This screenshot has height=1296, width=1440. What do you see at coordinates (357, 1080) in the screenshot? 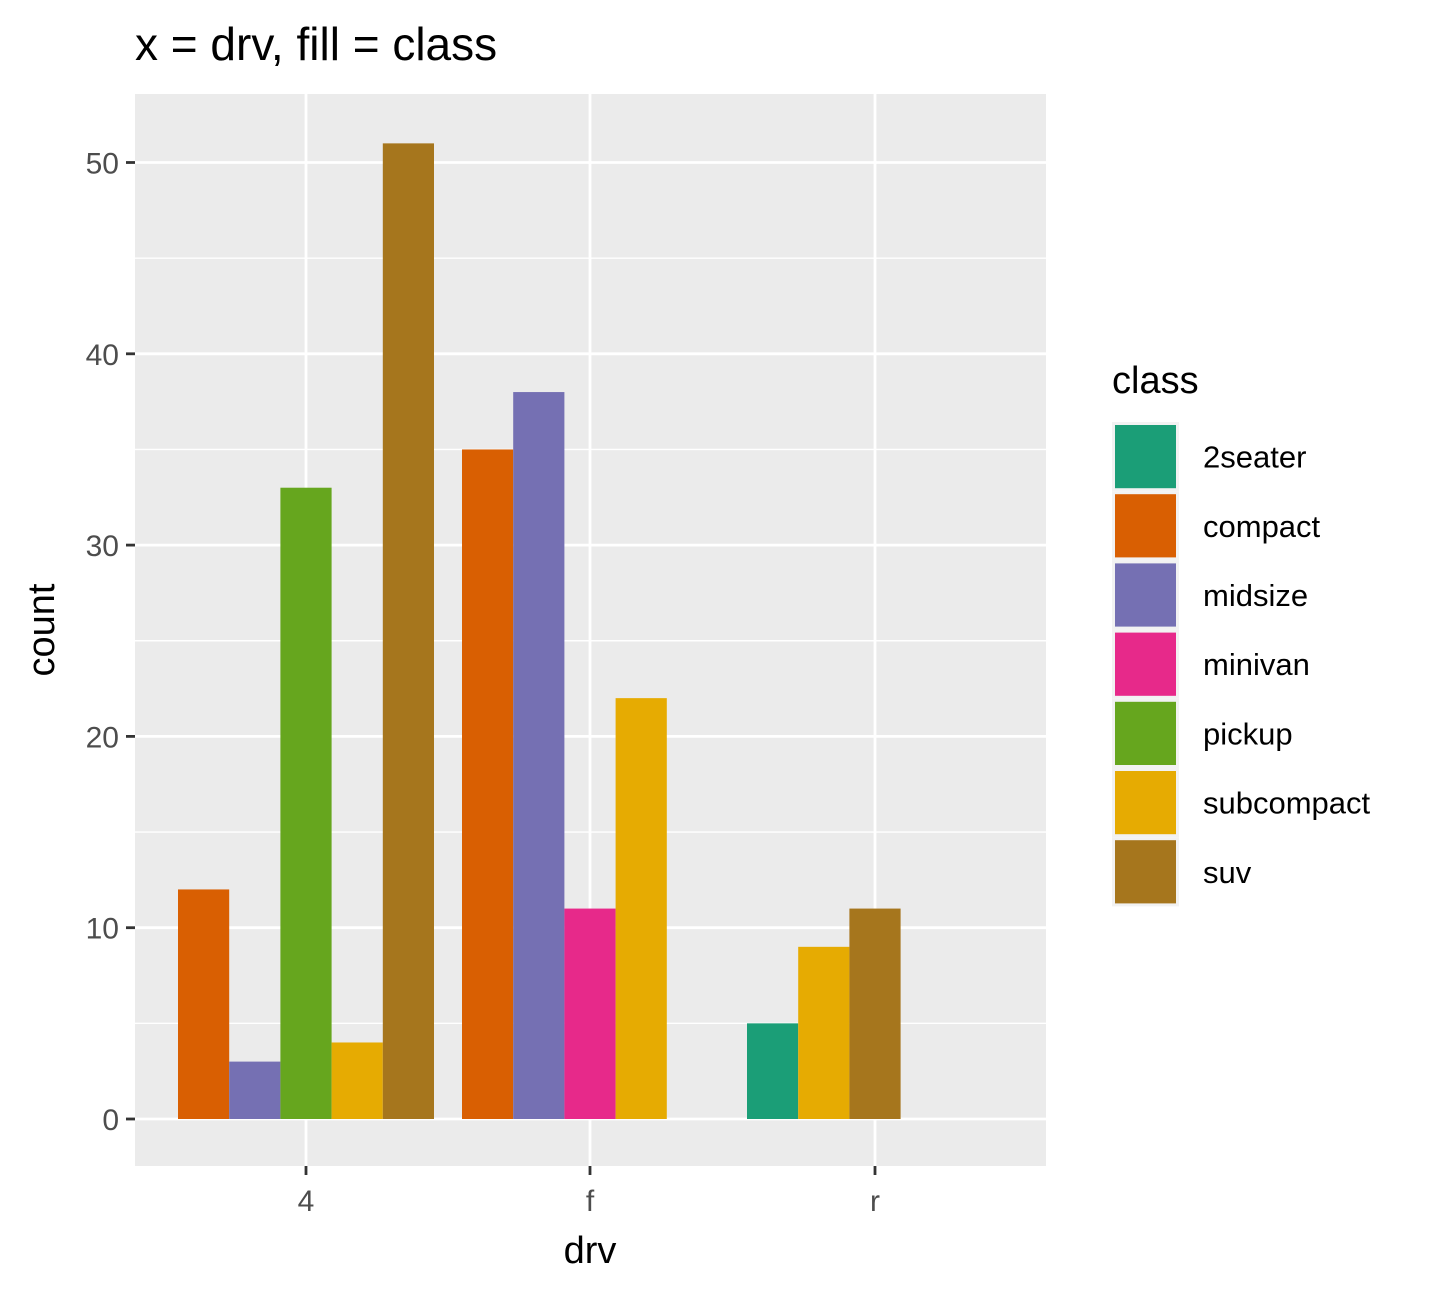
I see `bar-4-subcompact` at bounding box center [357, 1080].